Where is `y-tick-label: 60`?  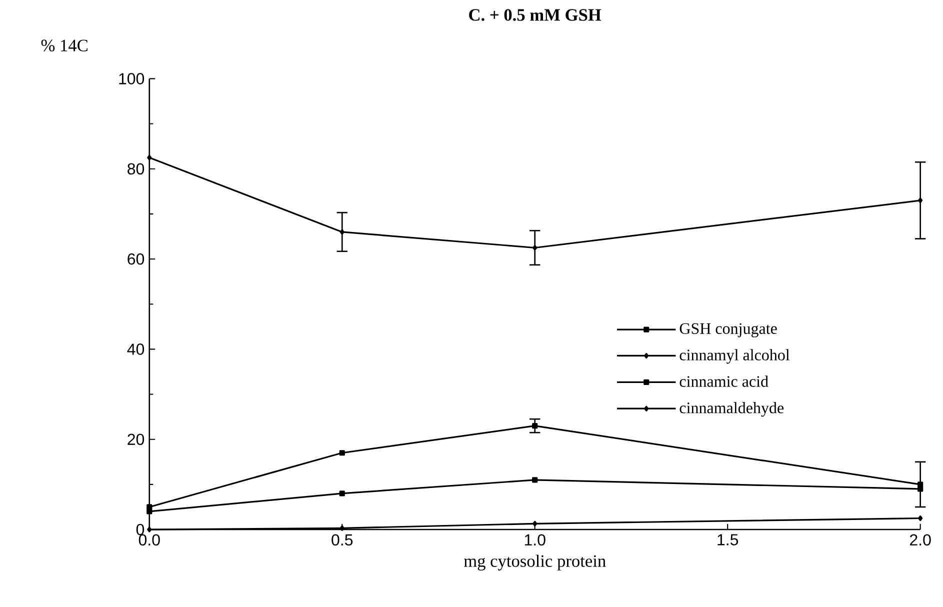 y-tick-label: 60 is located at coordinates (136, 259).